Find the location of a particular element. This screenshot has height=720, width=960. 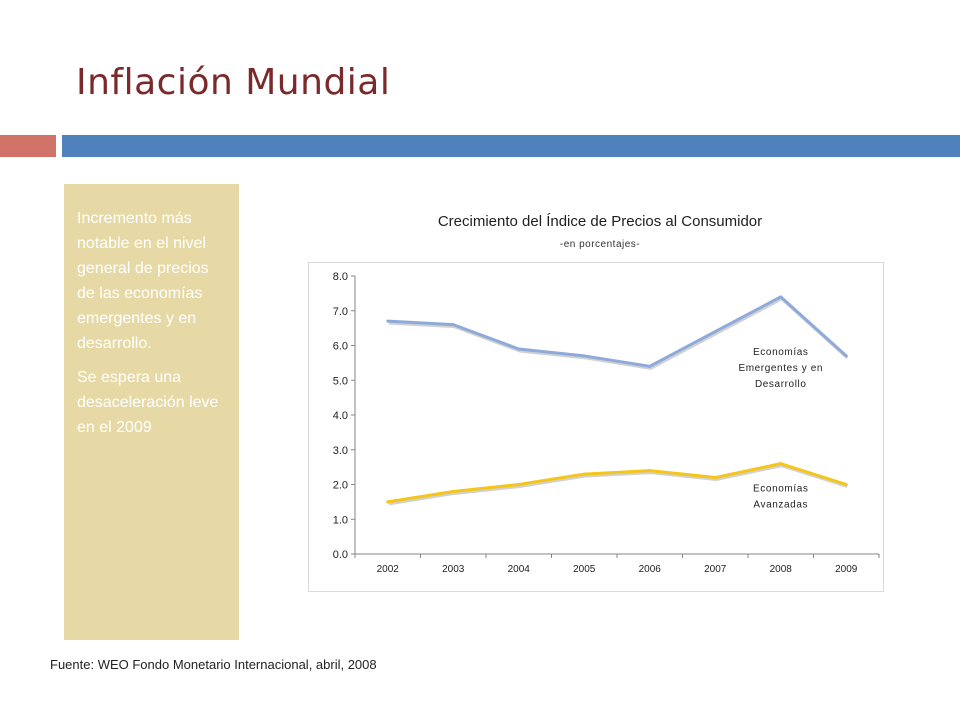

x-tick-label: 2005 is located at coordinates (584, 569).